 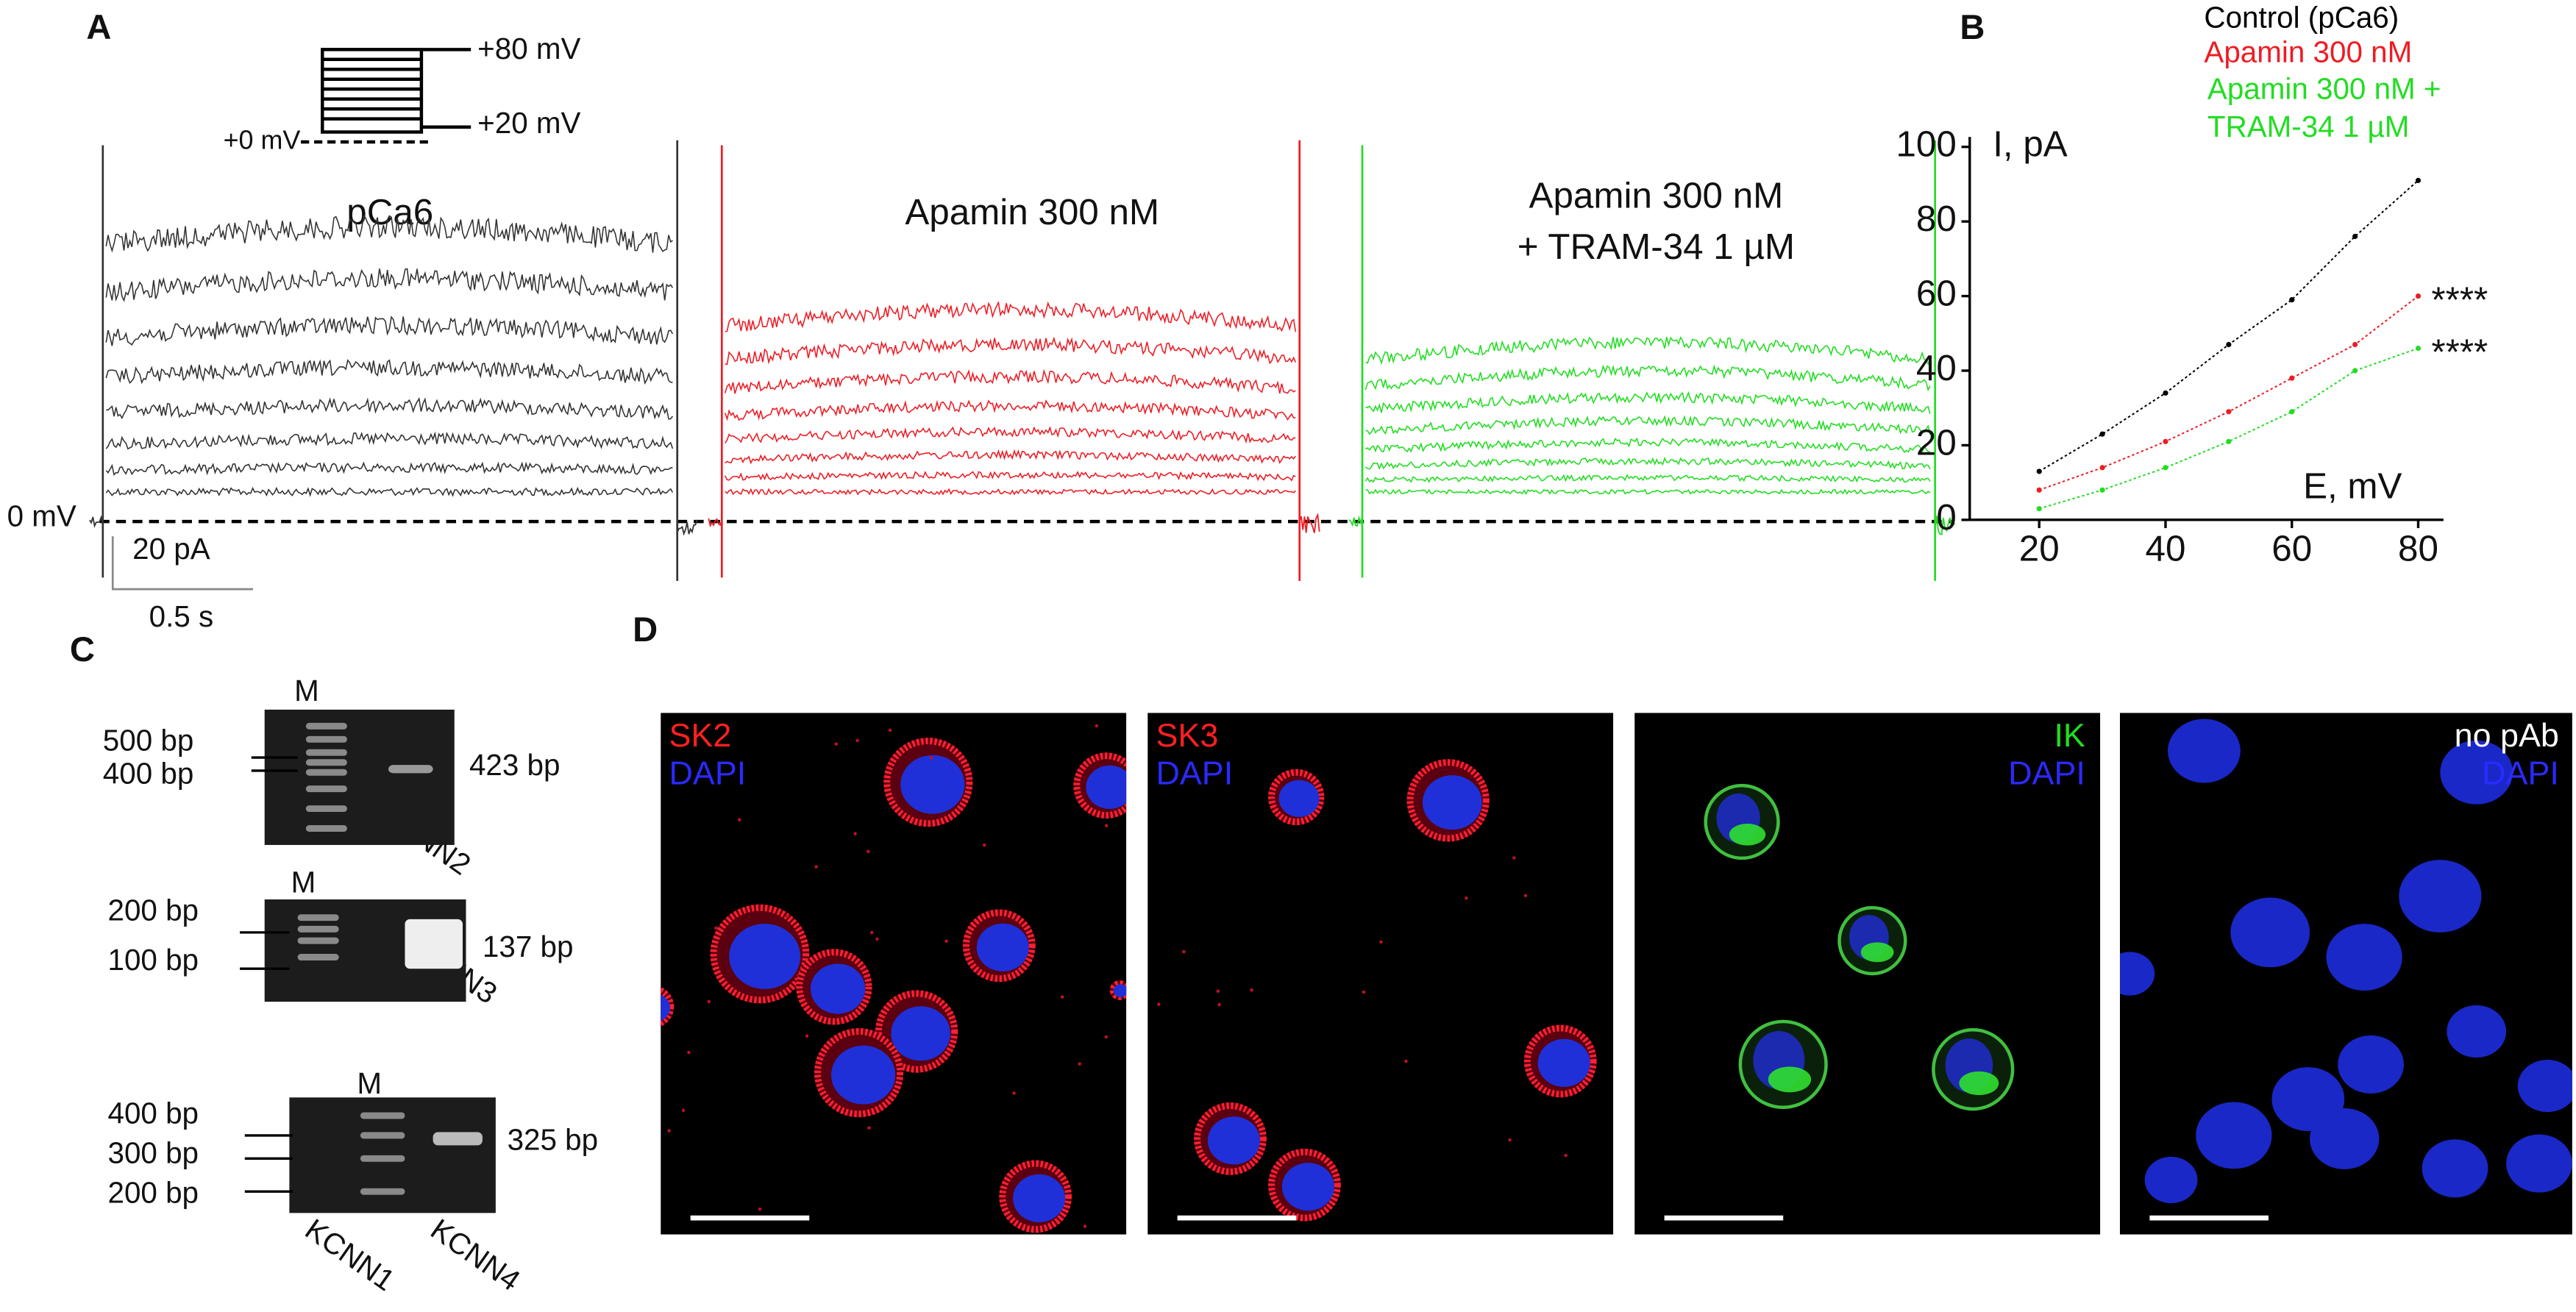 What do you see at coordinates (2039, 549) in the screenshot?
I see `x-tick-label: 20` at bounding box center [2039, 549].